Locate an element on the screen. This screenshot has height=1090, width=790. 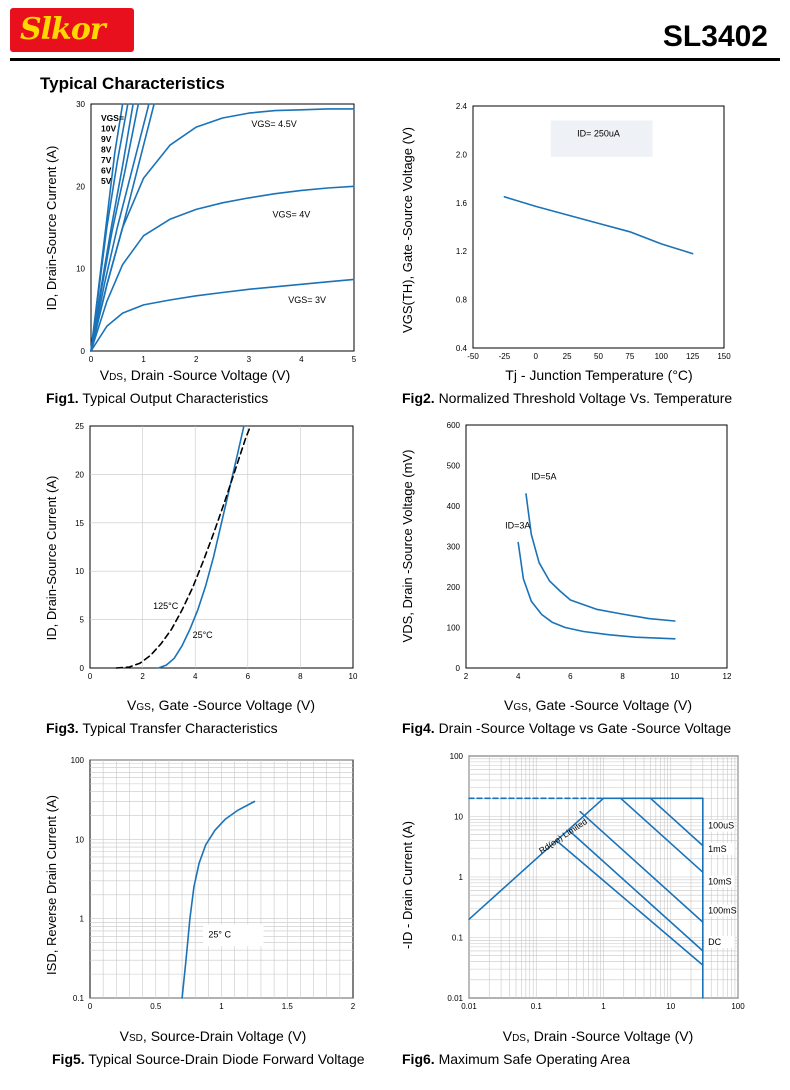
fig1-xlabel: VDS, Drain -Source Voltage (V) is located at coordinates (195, 375).